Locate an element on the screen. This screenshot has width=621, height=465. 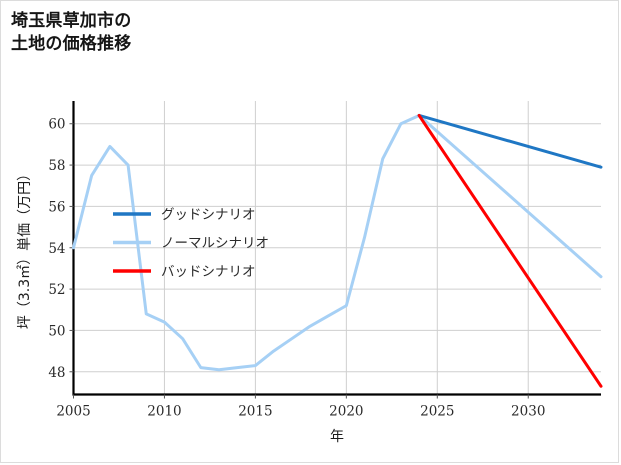
xtick-label-2010: 2010 is located at coordinates (164, 412).